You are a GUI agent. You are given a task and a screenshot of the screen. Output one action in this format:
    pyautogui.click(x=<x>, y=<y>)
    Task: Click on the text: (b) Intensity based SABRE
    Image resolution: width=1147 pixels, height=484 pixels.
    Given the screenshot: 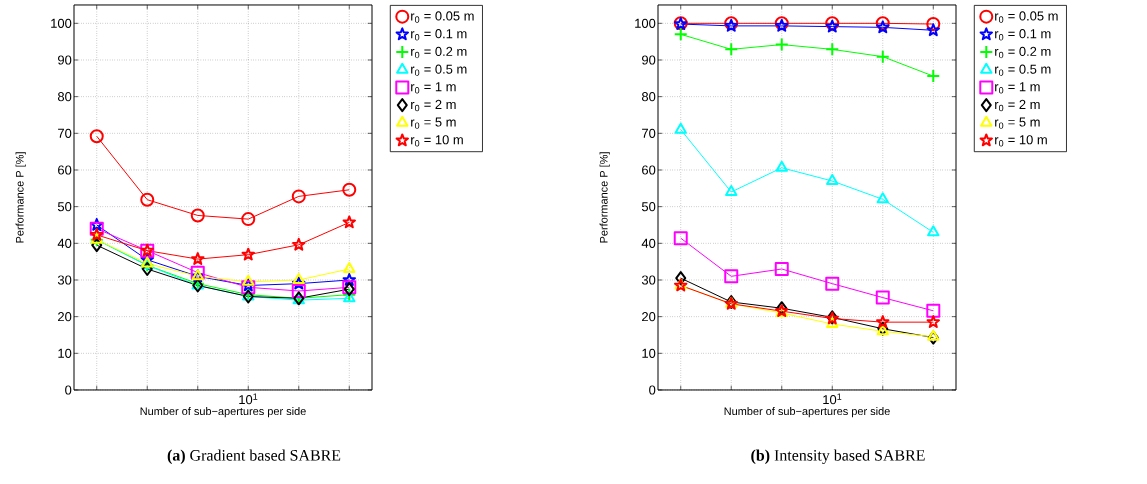 What is the action you would take?
    pyautogui.click(x=838, y=456)
    